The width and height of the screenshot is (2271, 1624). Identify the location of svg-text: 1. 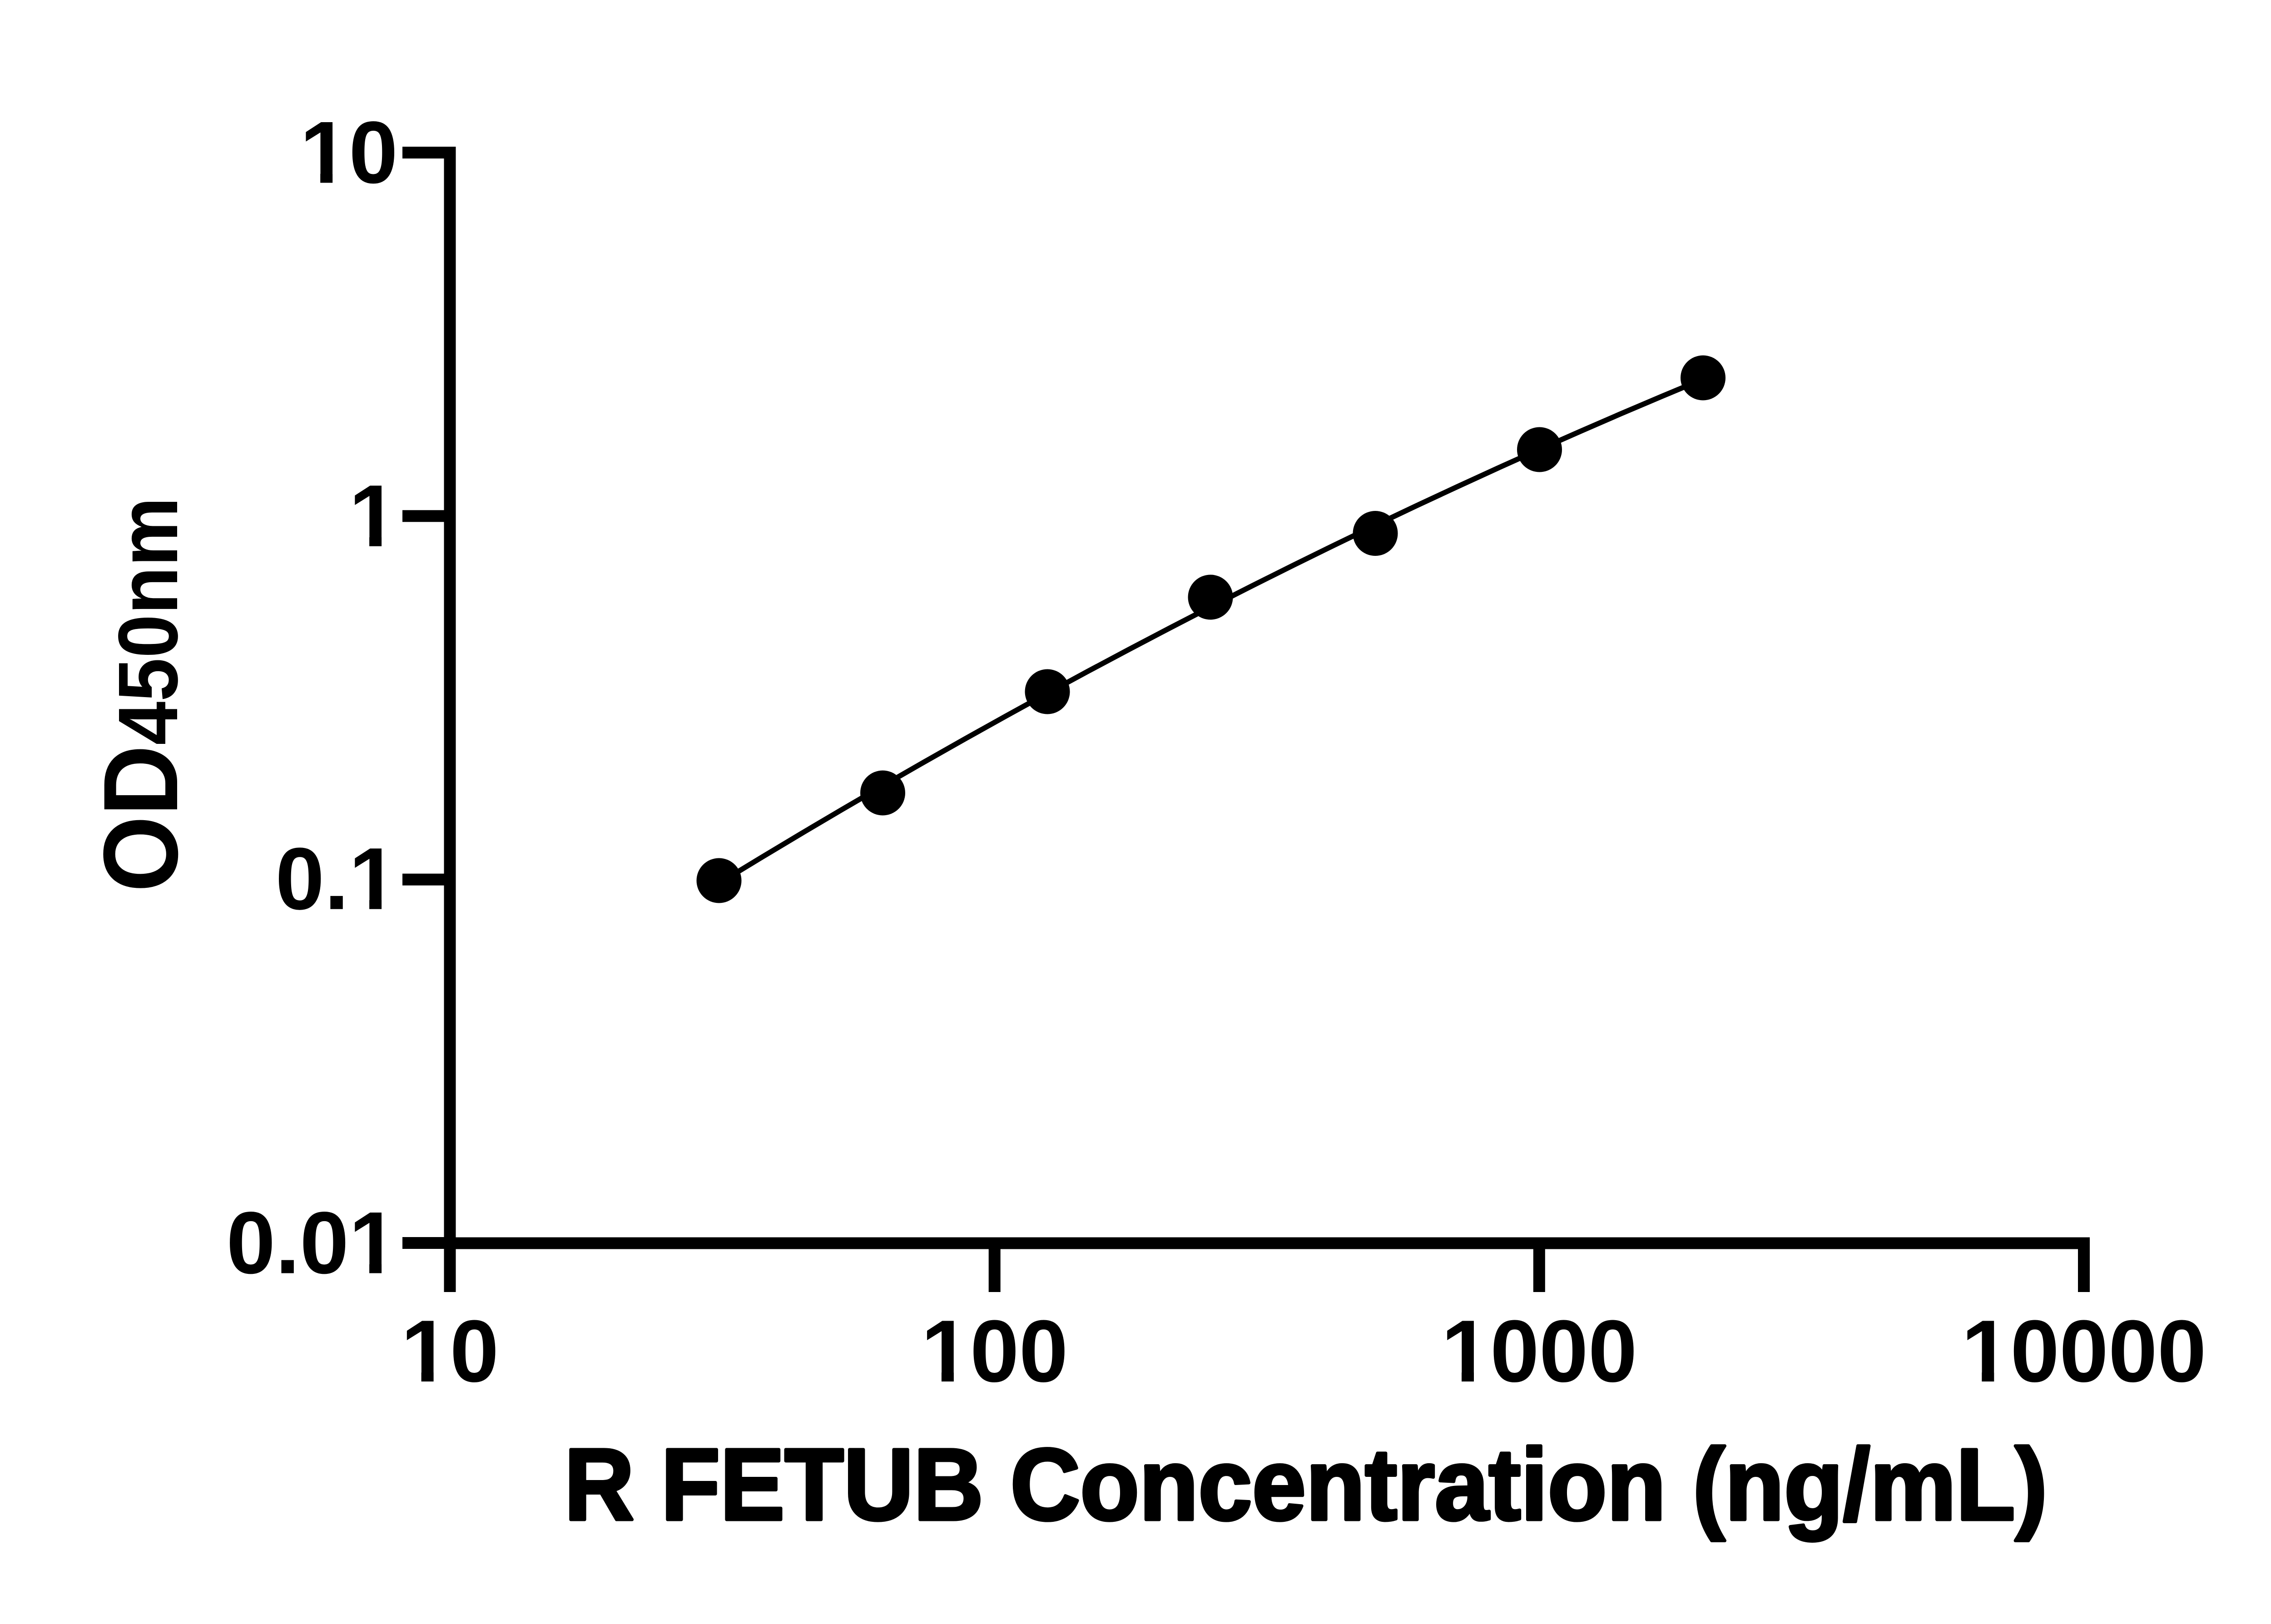
(373, 516).